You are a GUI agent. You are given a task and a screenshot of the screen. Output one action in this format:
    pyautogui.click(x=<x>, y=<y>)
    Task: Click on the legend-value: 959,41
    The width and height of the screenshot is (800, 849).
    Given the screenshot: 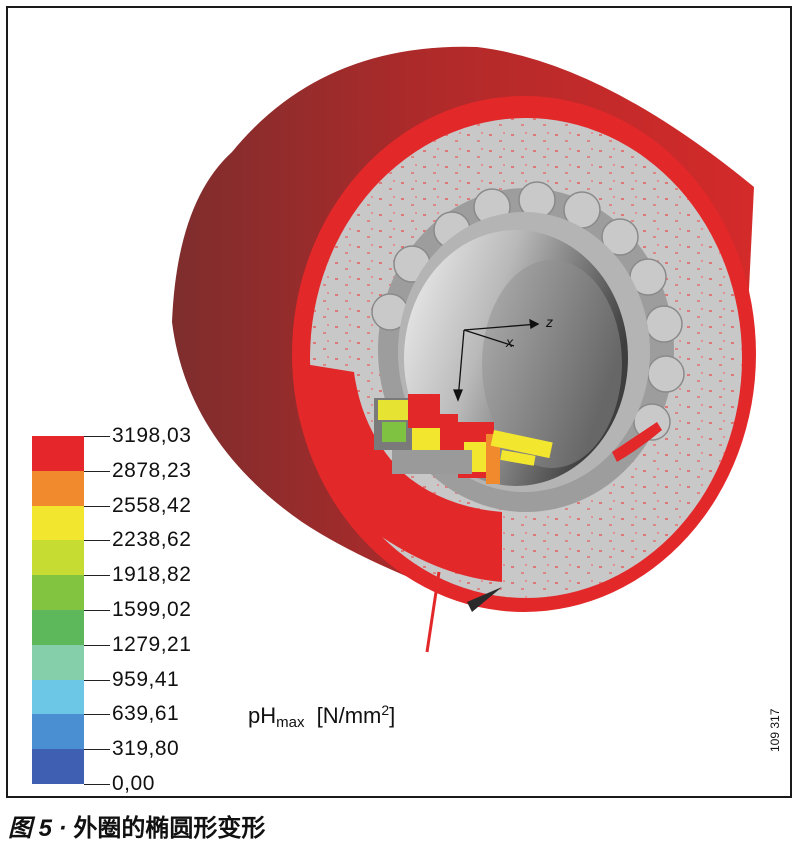 What is the action you would take?
    pyautogui.click(x=146, y=679)
    